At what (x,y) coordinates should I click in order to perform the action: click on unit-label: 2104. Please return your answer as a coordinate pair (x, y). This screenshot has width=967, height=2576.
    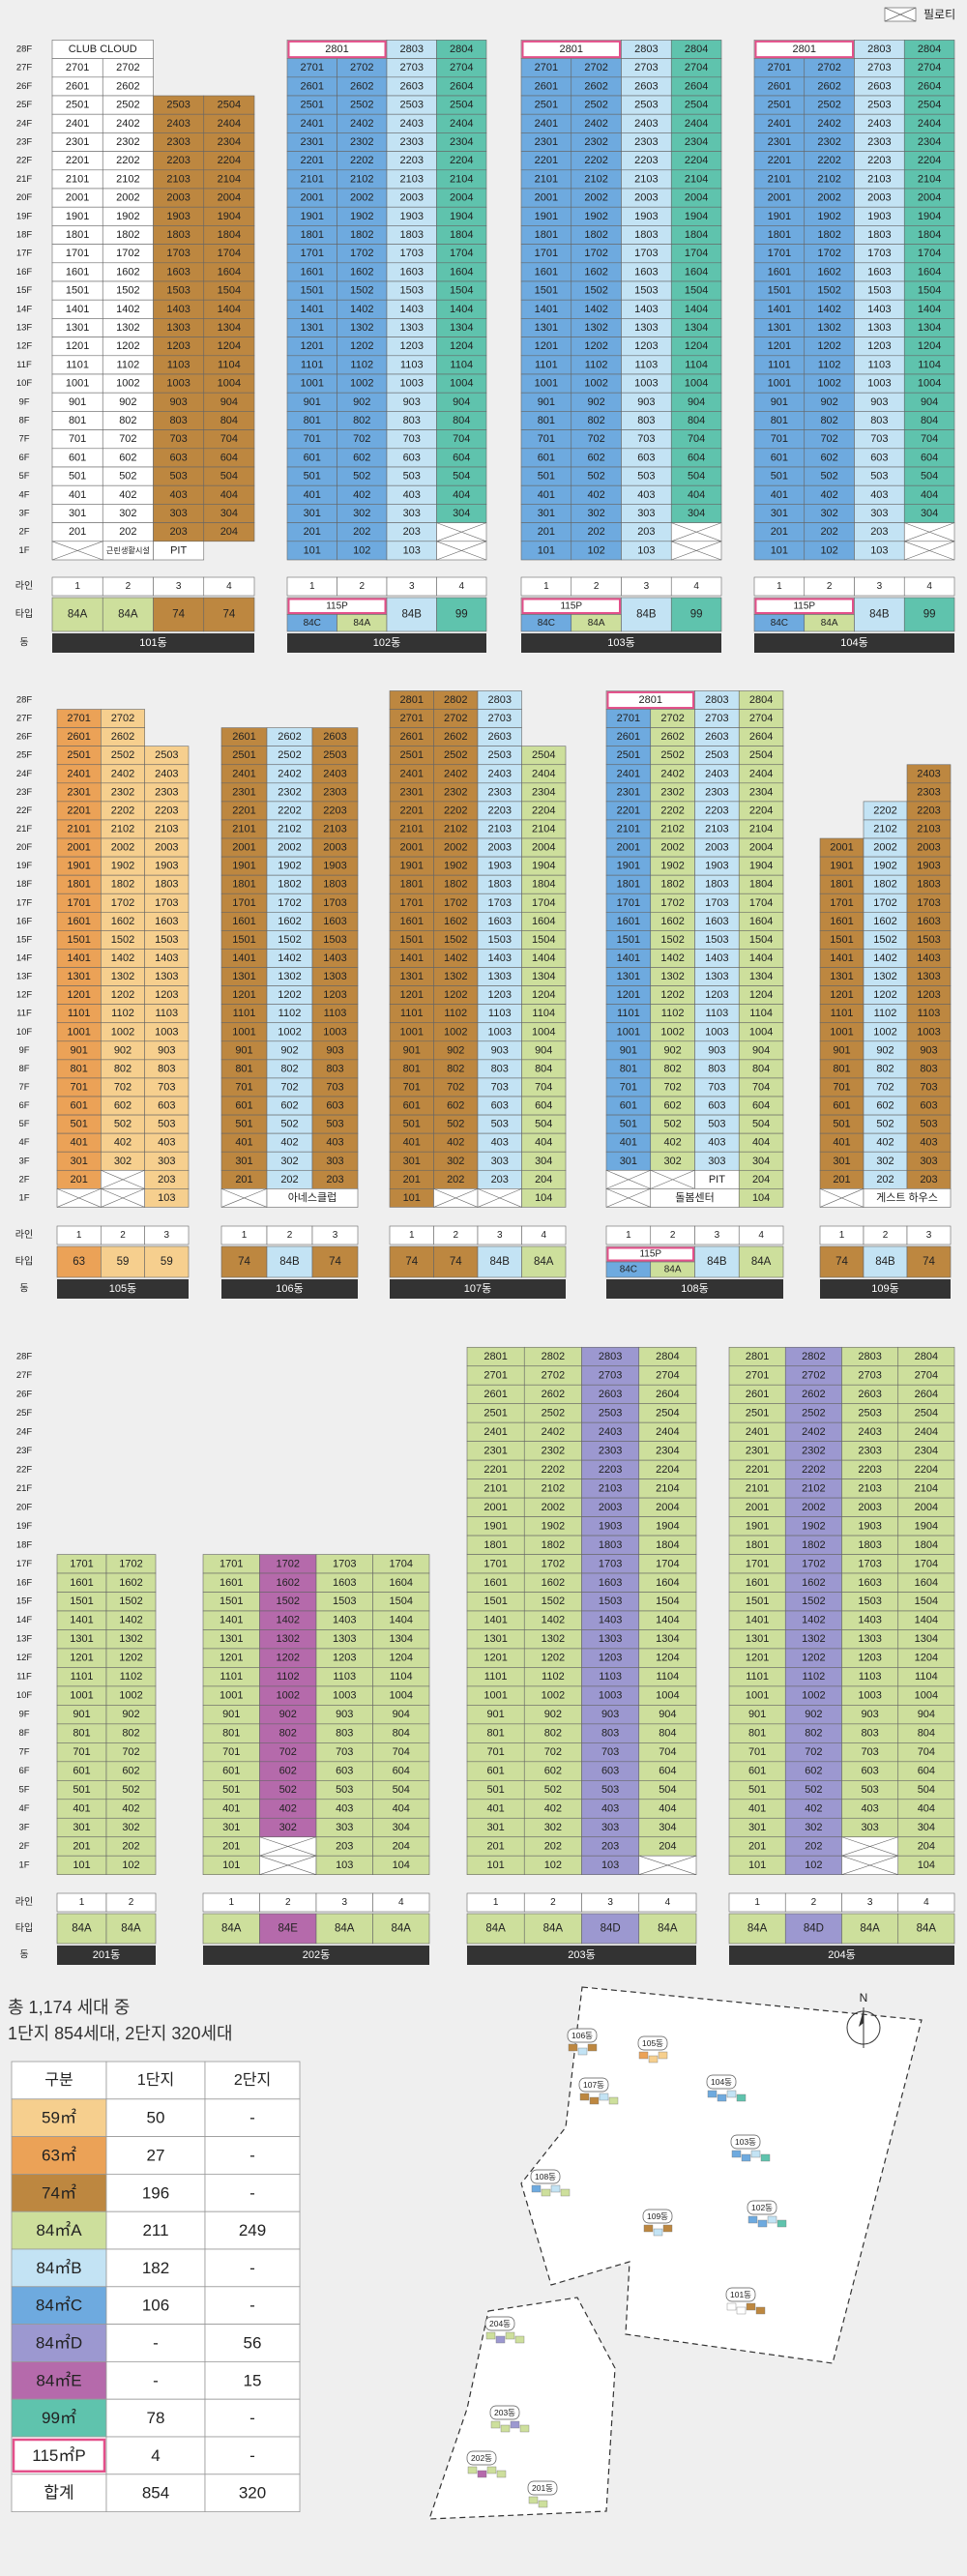
    Looking at the image, I should click on (667, 1488).